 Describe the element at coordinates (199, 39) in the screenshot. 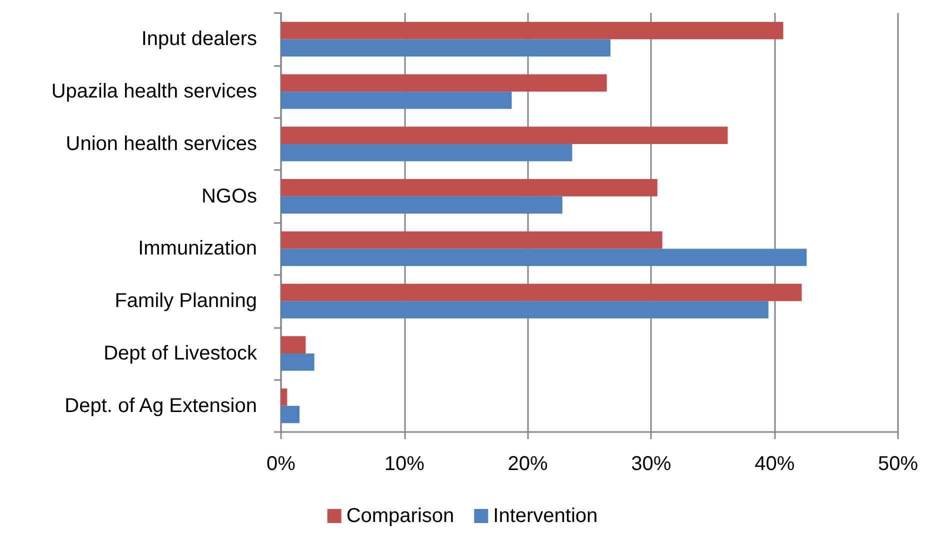

I see `y-tick-label: Input dealers` at that location.